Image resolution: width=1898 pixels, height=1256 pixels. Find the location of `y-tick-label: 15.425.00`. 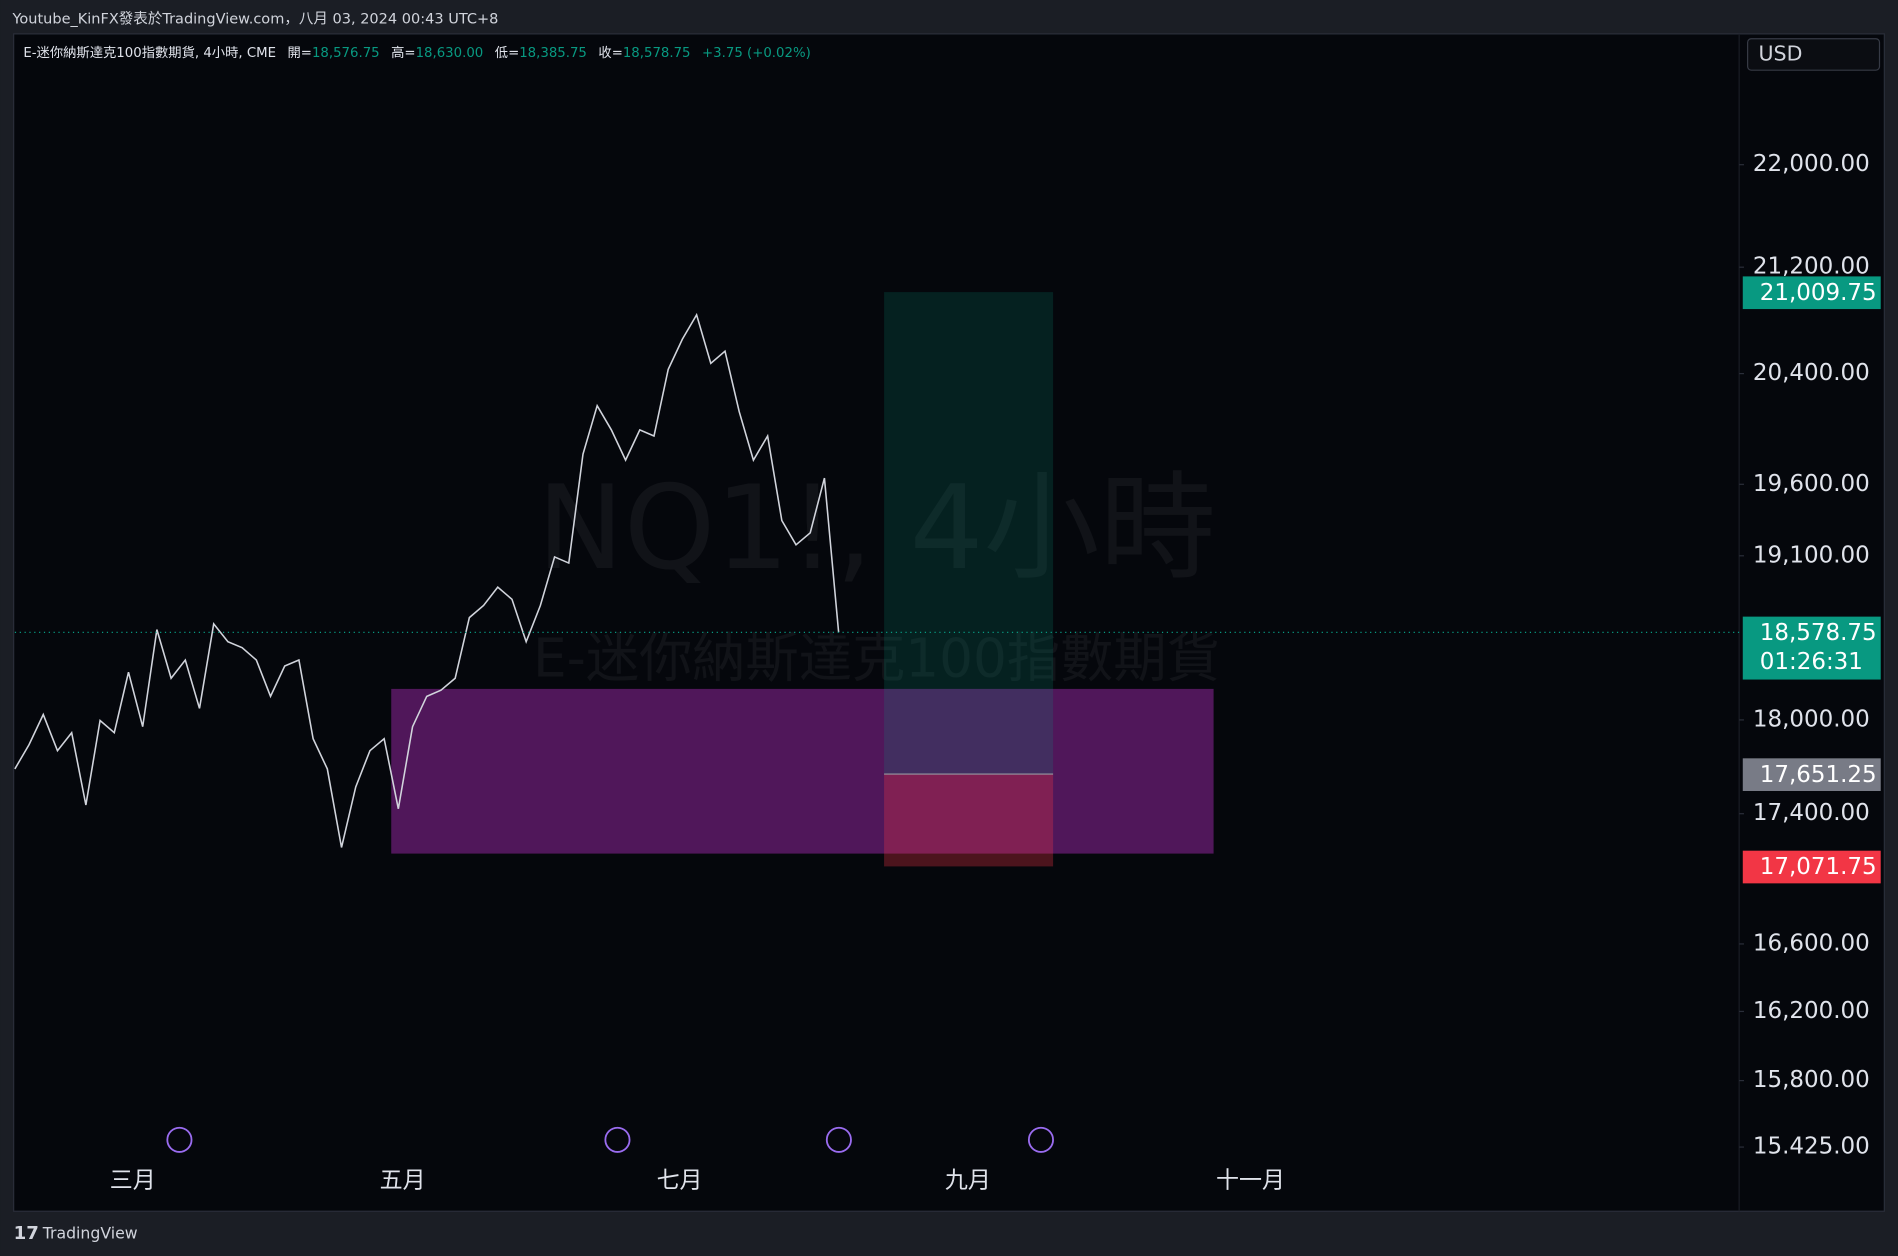

y-tick-label: 15.425.00 is located at coordinates (1811, 1147).